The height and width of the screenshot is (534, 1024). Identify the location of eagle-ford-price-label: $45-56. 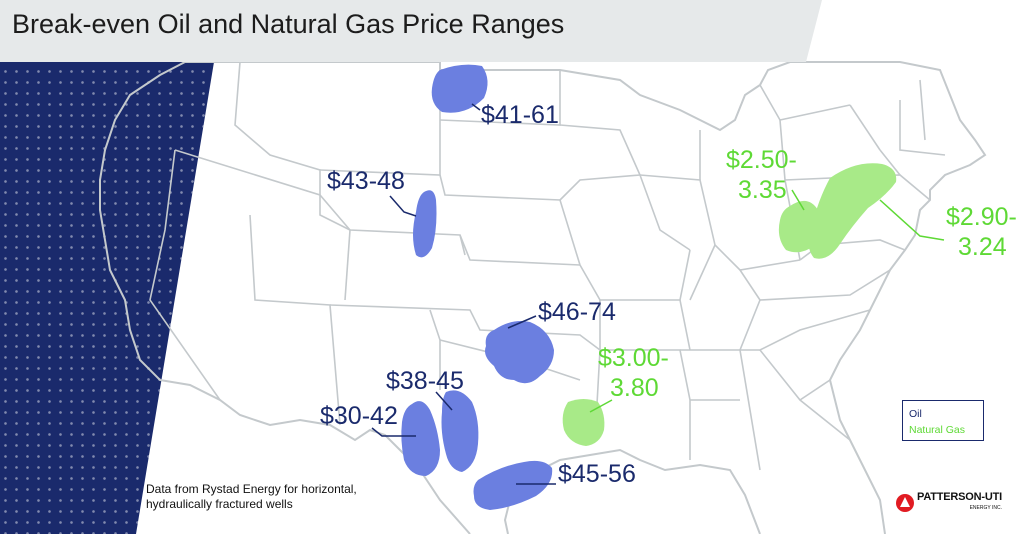
(597, 474).